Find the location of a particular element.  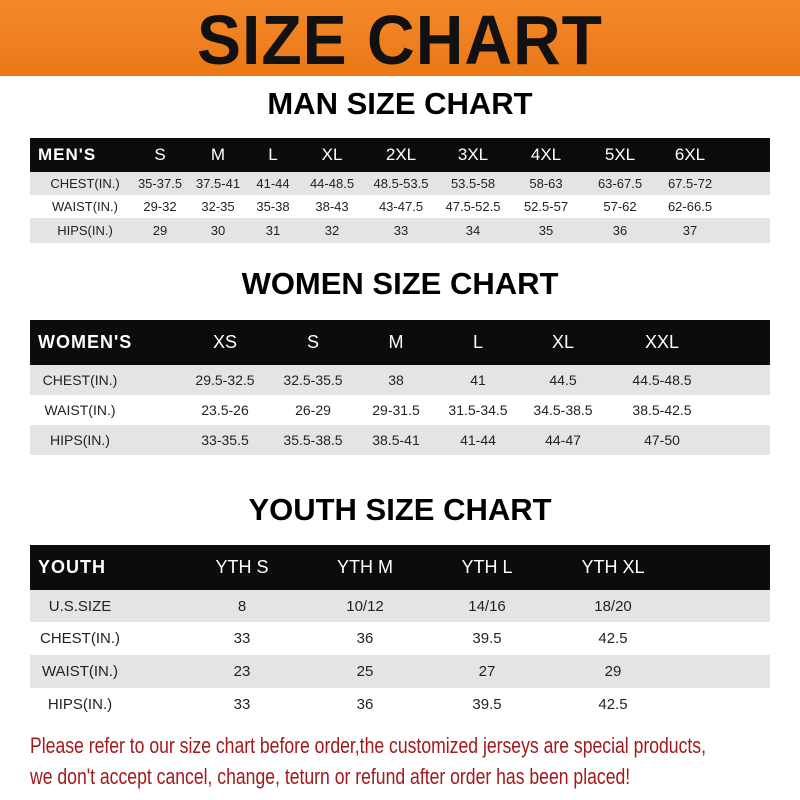

size-value: 58-63 is located at coordinates (546, 183).